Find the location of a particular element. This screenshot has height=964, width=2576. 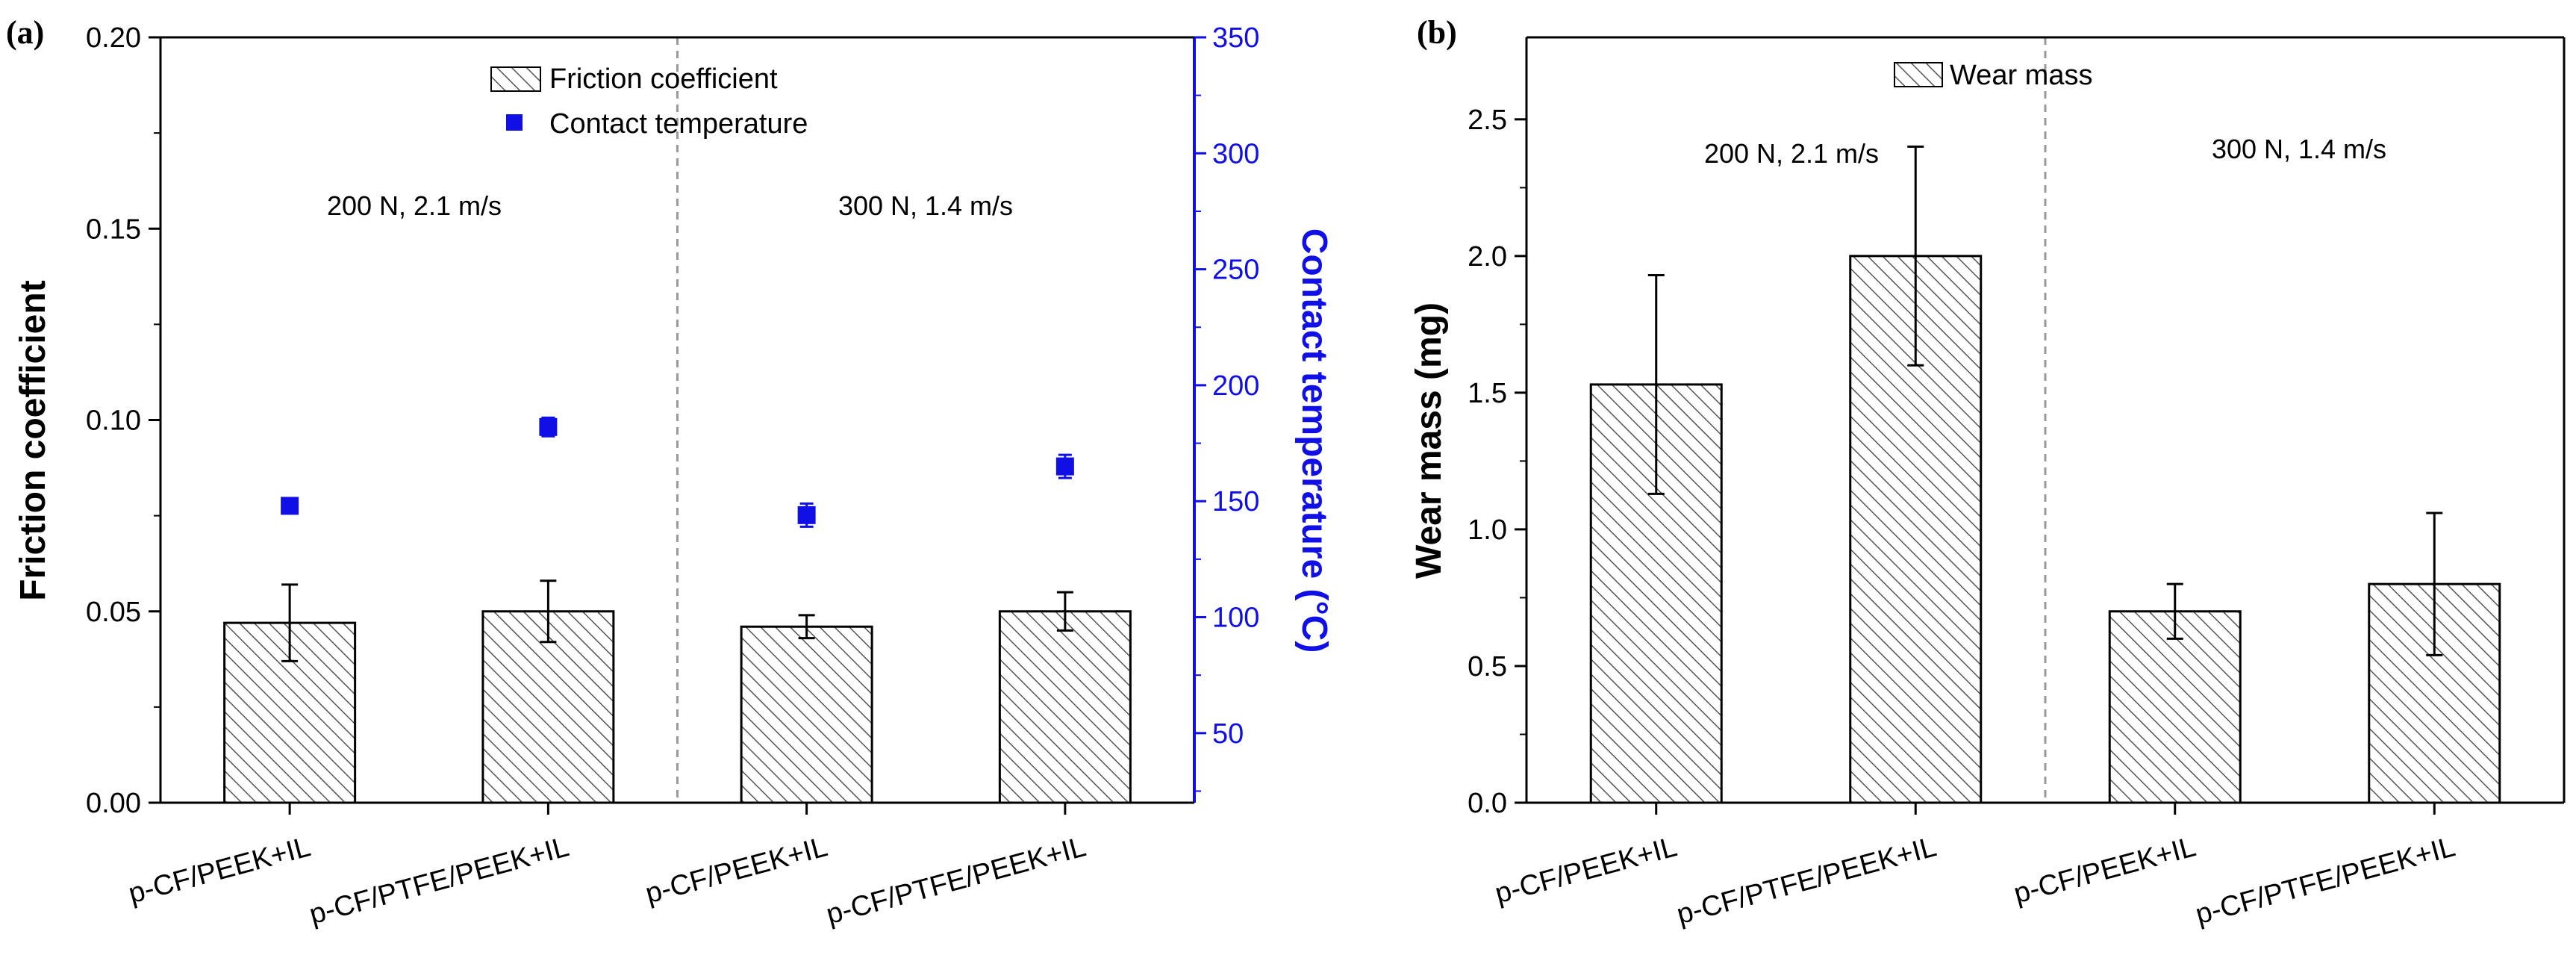

panel-a-y-tick-label: 0.15 is located at coordinates (113, 229).